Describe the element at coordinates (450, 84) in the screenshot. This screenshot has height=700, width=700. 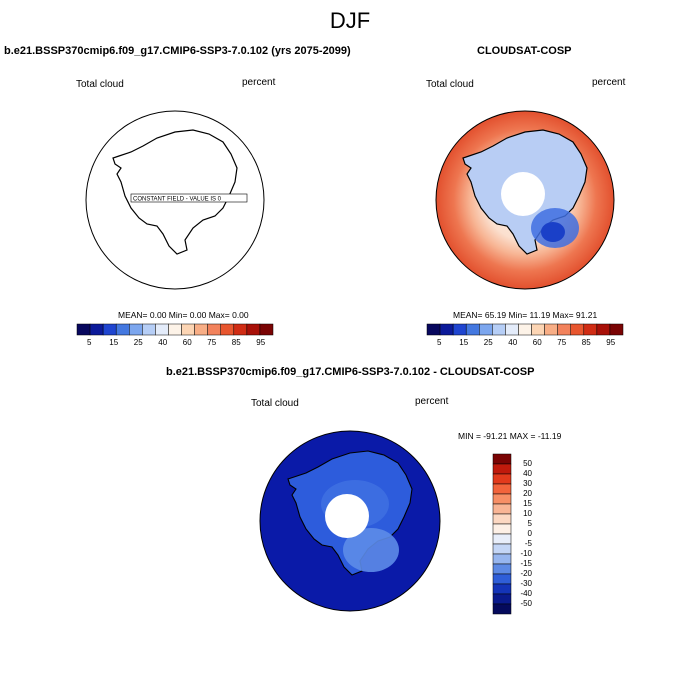
I see `panel2-variable-label: Total cloud` at that location.